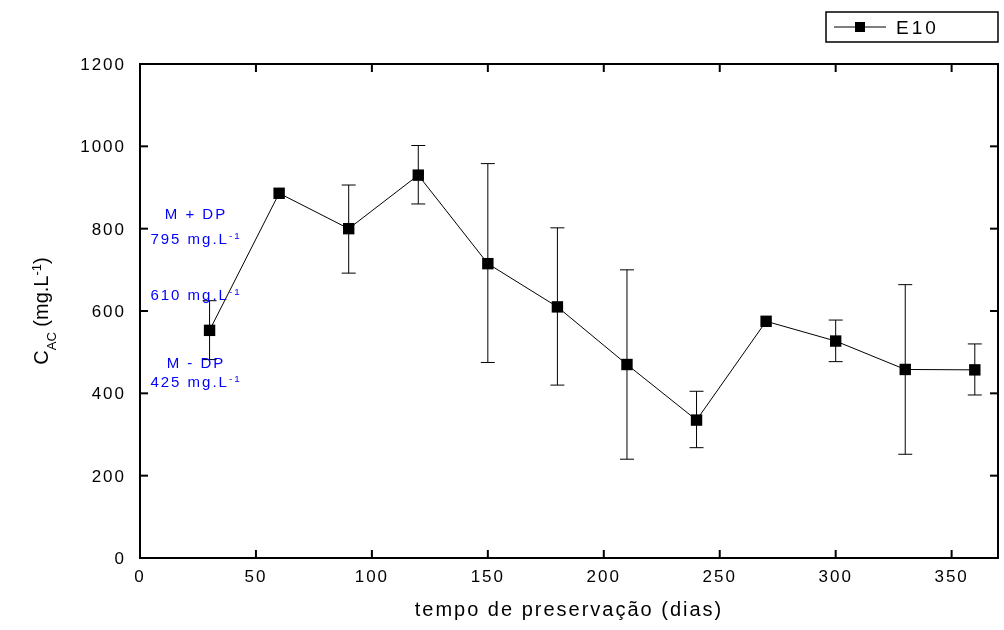  Describe the element at coordinates (372, 576) in the screenshot. I see `x-tick-label: 100` at that location.